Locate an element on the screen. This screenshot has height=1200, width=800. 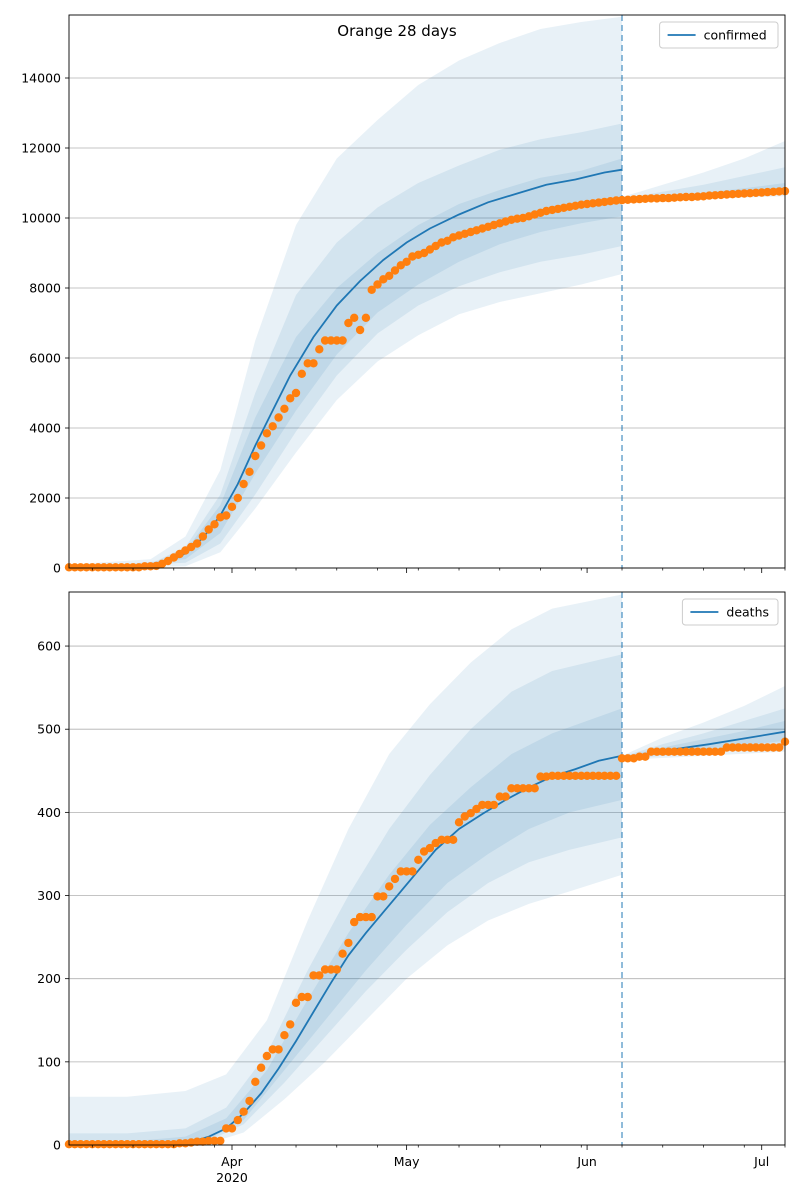
y-tick-label: 6000 is located at coordinates (45, 358).